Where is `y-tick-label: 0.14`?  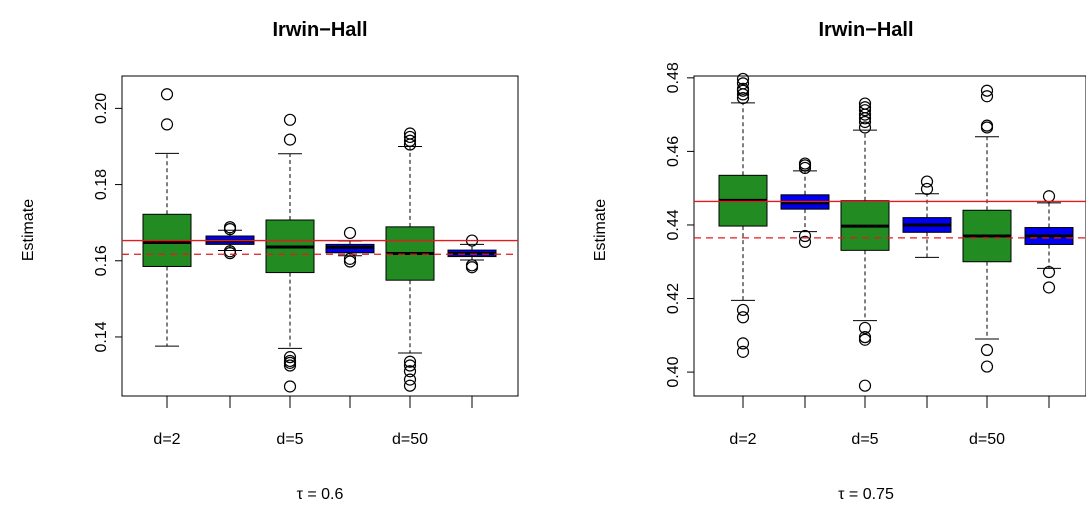 y-tick-label: 0.14 is located at coordinates (101, 336).